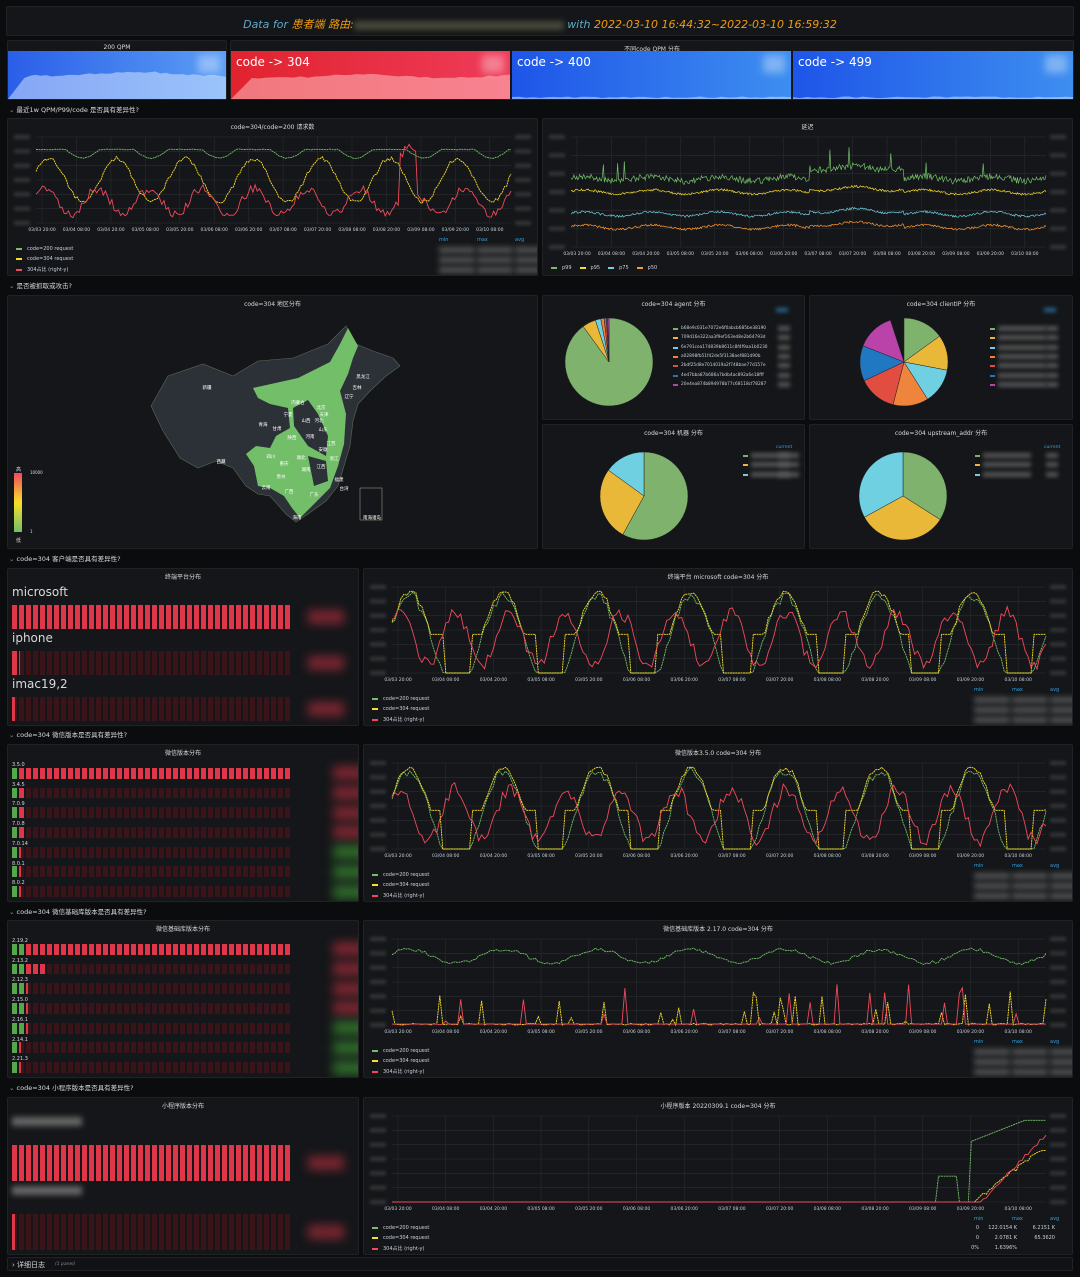 The width and height of the screenshot is (1080, 1277). Describe the element at coordinates (183, 986) in the screenshot. I see `gauge-row: 2.12.3` at that location.